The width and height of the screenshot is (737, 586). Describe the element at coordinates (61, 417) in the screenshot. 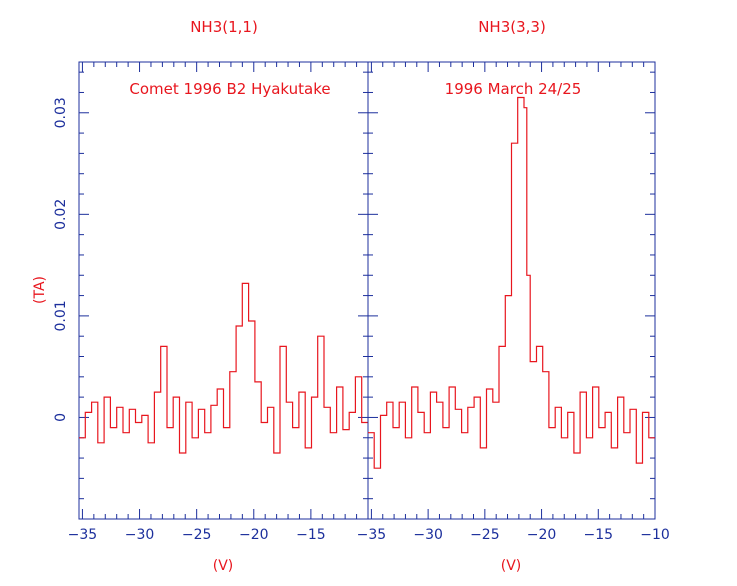

I see `y-tick-label: 0` at that location.